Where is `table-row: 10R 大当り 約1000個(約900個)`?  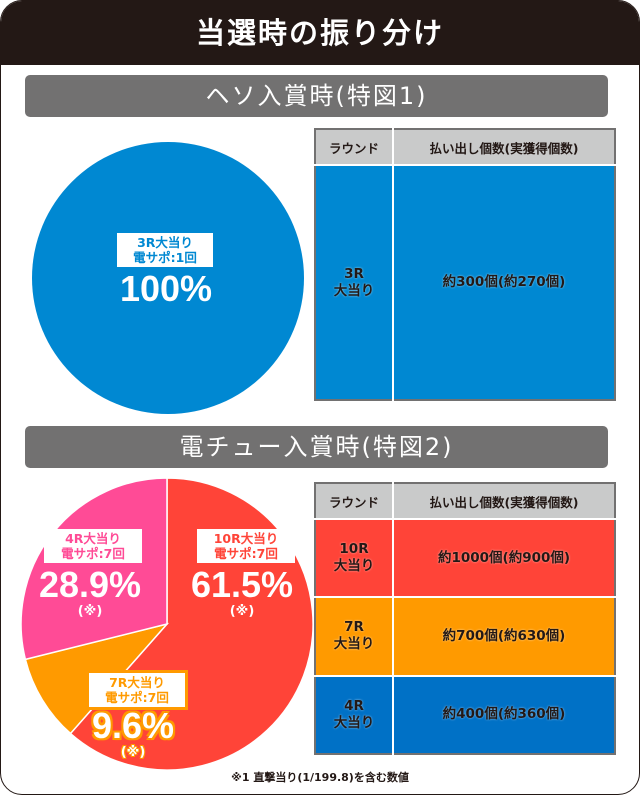 table-row: 10R 大当り 約1000個(約900個) is located at coordinates (465, 559).